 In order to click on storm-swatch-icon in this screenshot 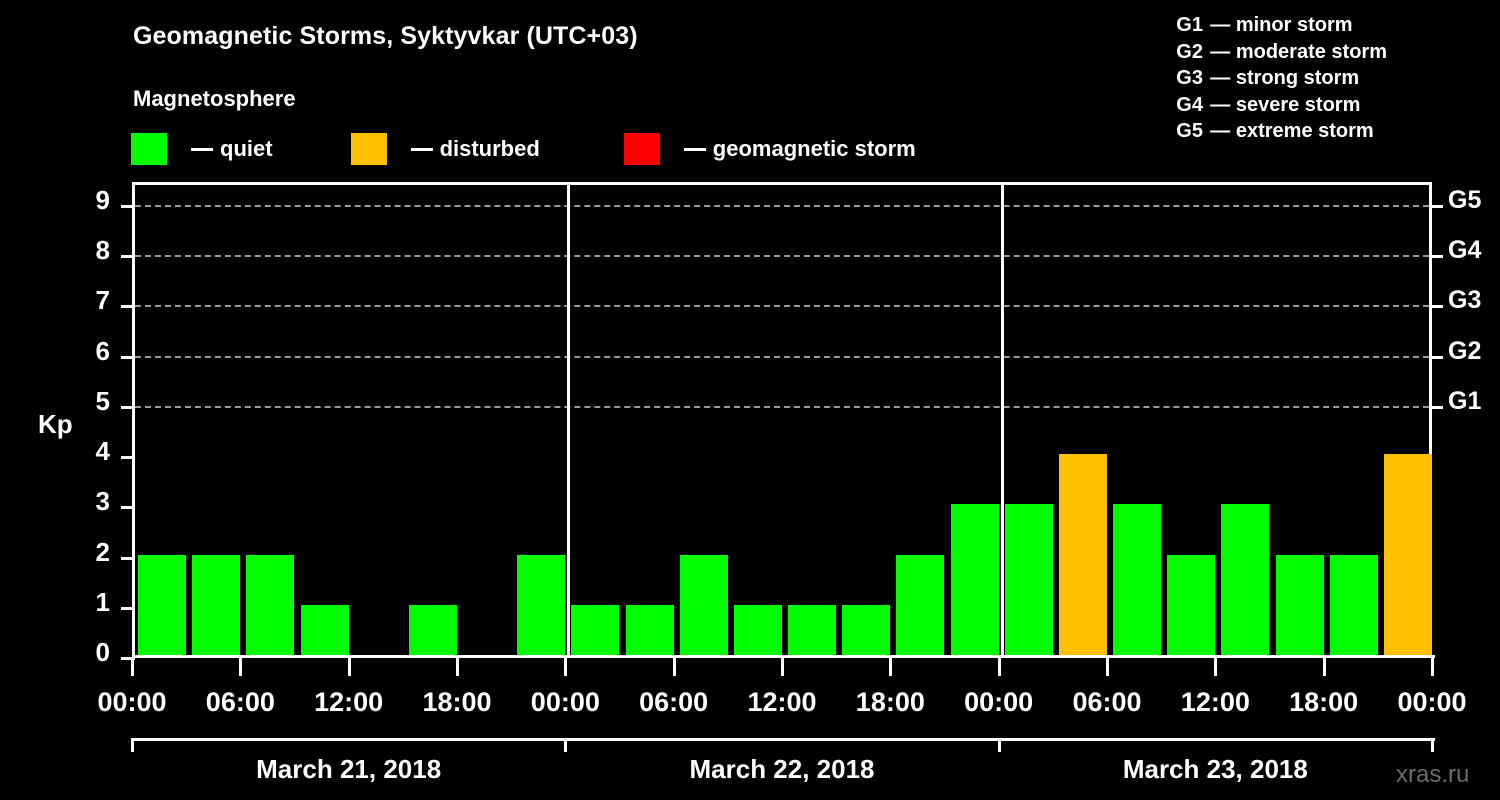, I will do `click(641, 149)`.